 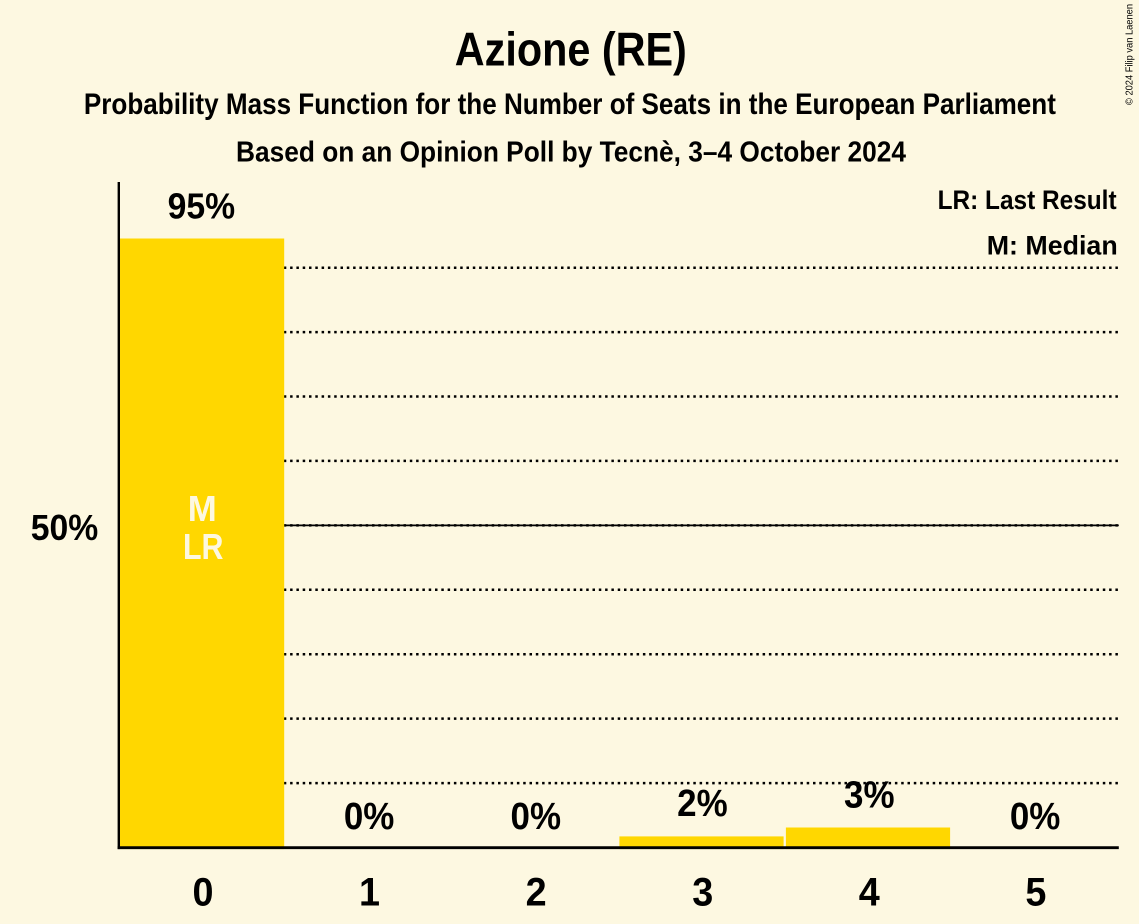 What do you see at coordinates (702, 804) in the screenshot?
I see `svg-text: 2%` at bounding box center [702, 804].